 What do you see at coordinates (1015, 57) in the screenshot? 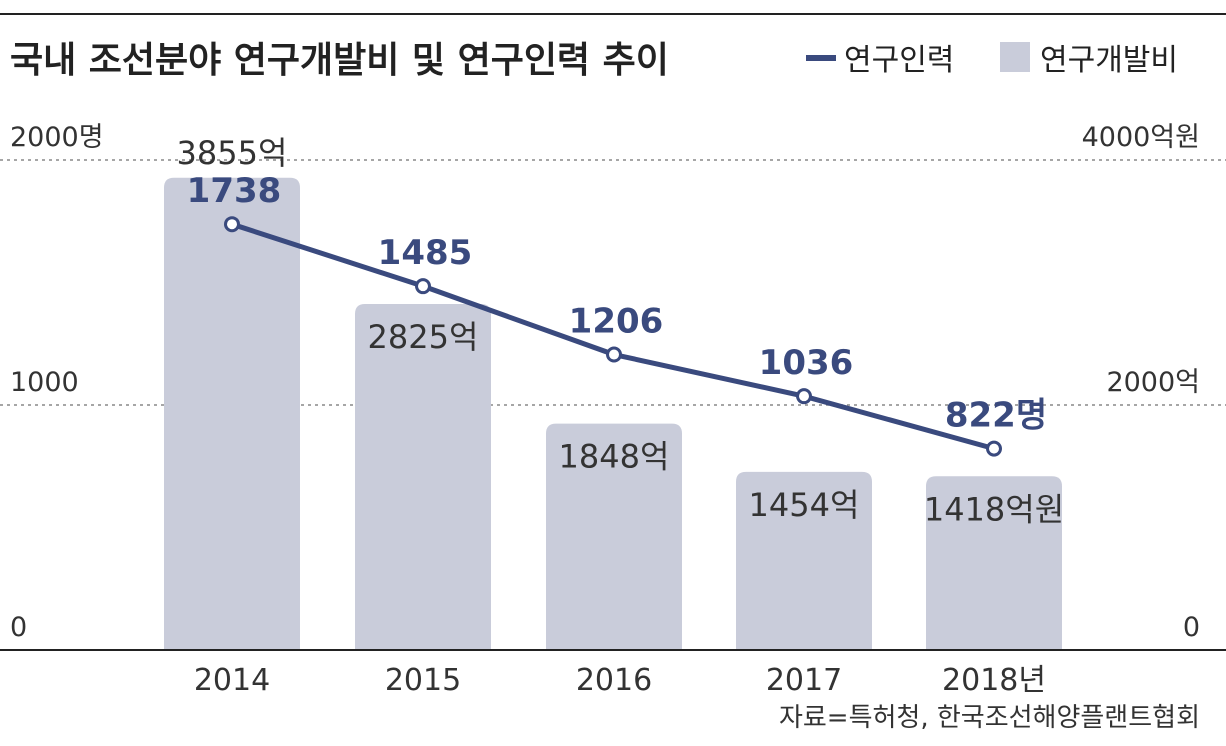
I see `legend-bar-swatch` at bounding box center [1015, 57].